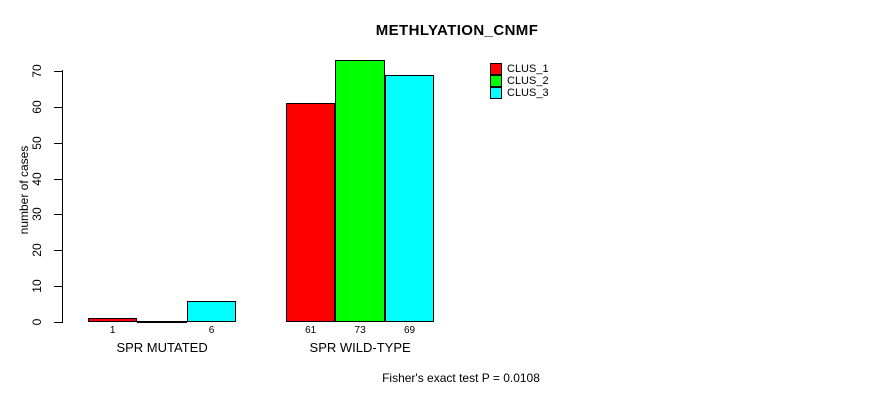 The image size is (890, 400). What do you see at coordinates (37, 143) in the screenshot?
I see `y-tick-label: 50` at bounding box center [37, 143].